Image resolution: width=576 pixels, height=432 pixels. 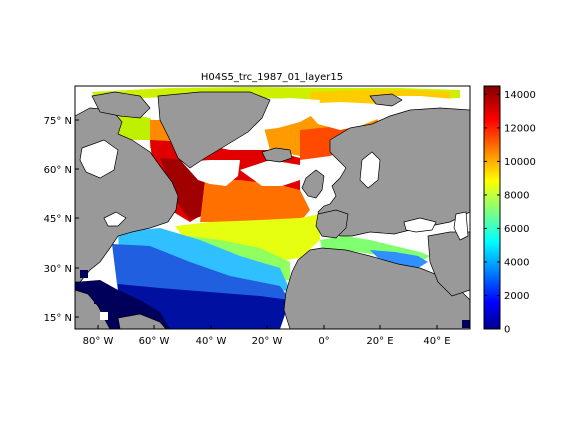 I want to click on lon-tick-label: 40° W, so click(x=211, y=341).